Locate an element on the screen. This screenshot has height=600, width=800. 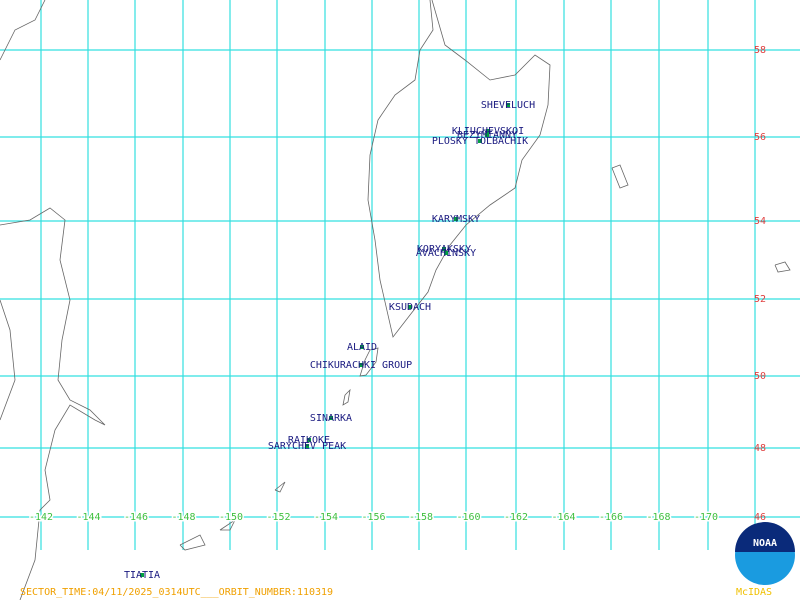
lon-label: -144 is located at coordinates (88, 517).